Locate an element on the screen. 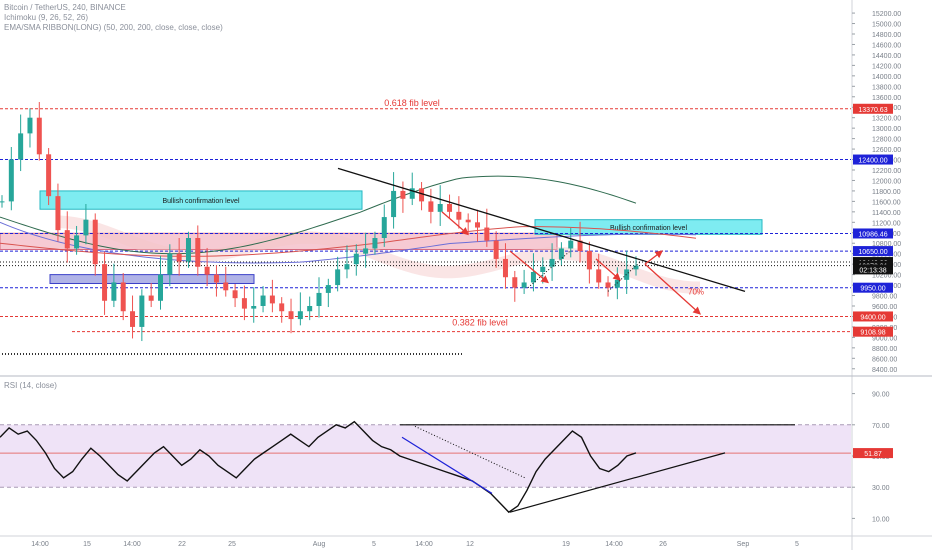  rsi-legend: RSI (14, close) is located at coordinates (30, 386).